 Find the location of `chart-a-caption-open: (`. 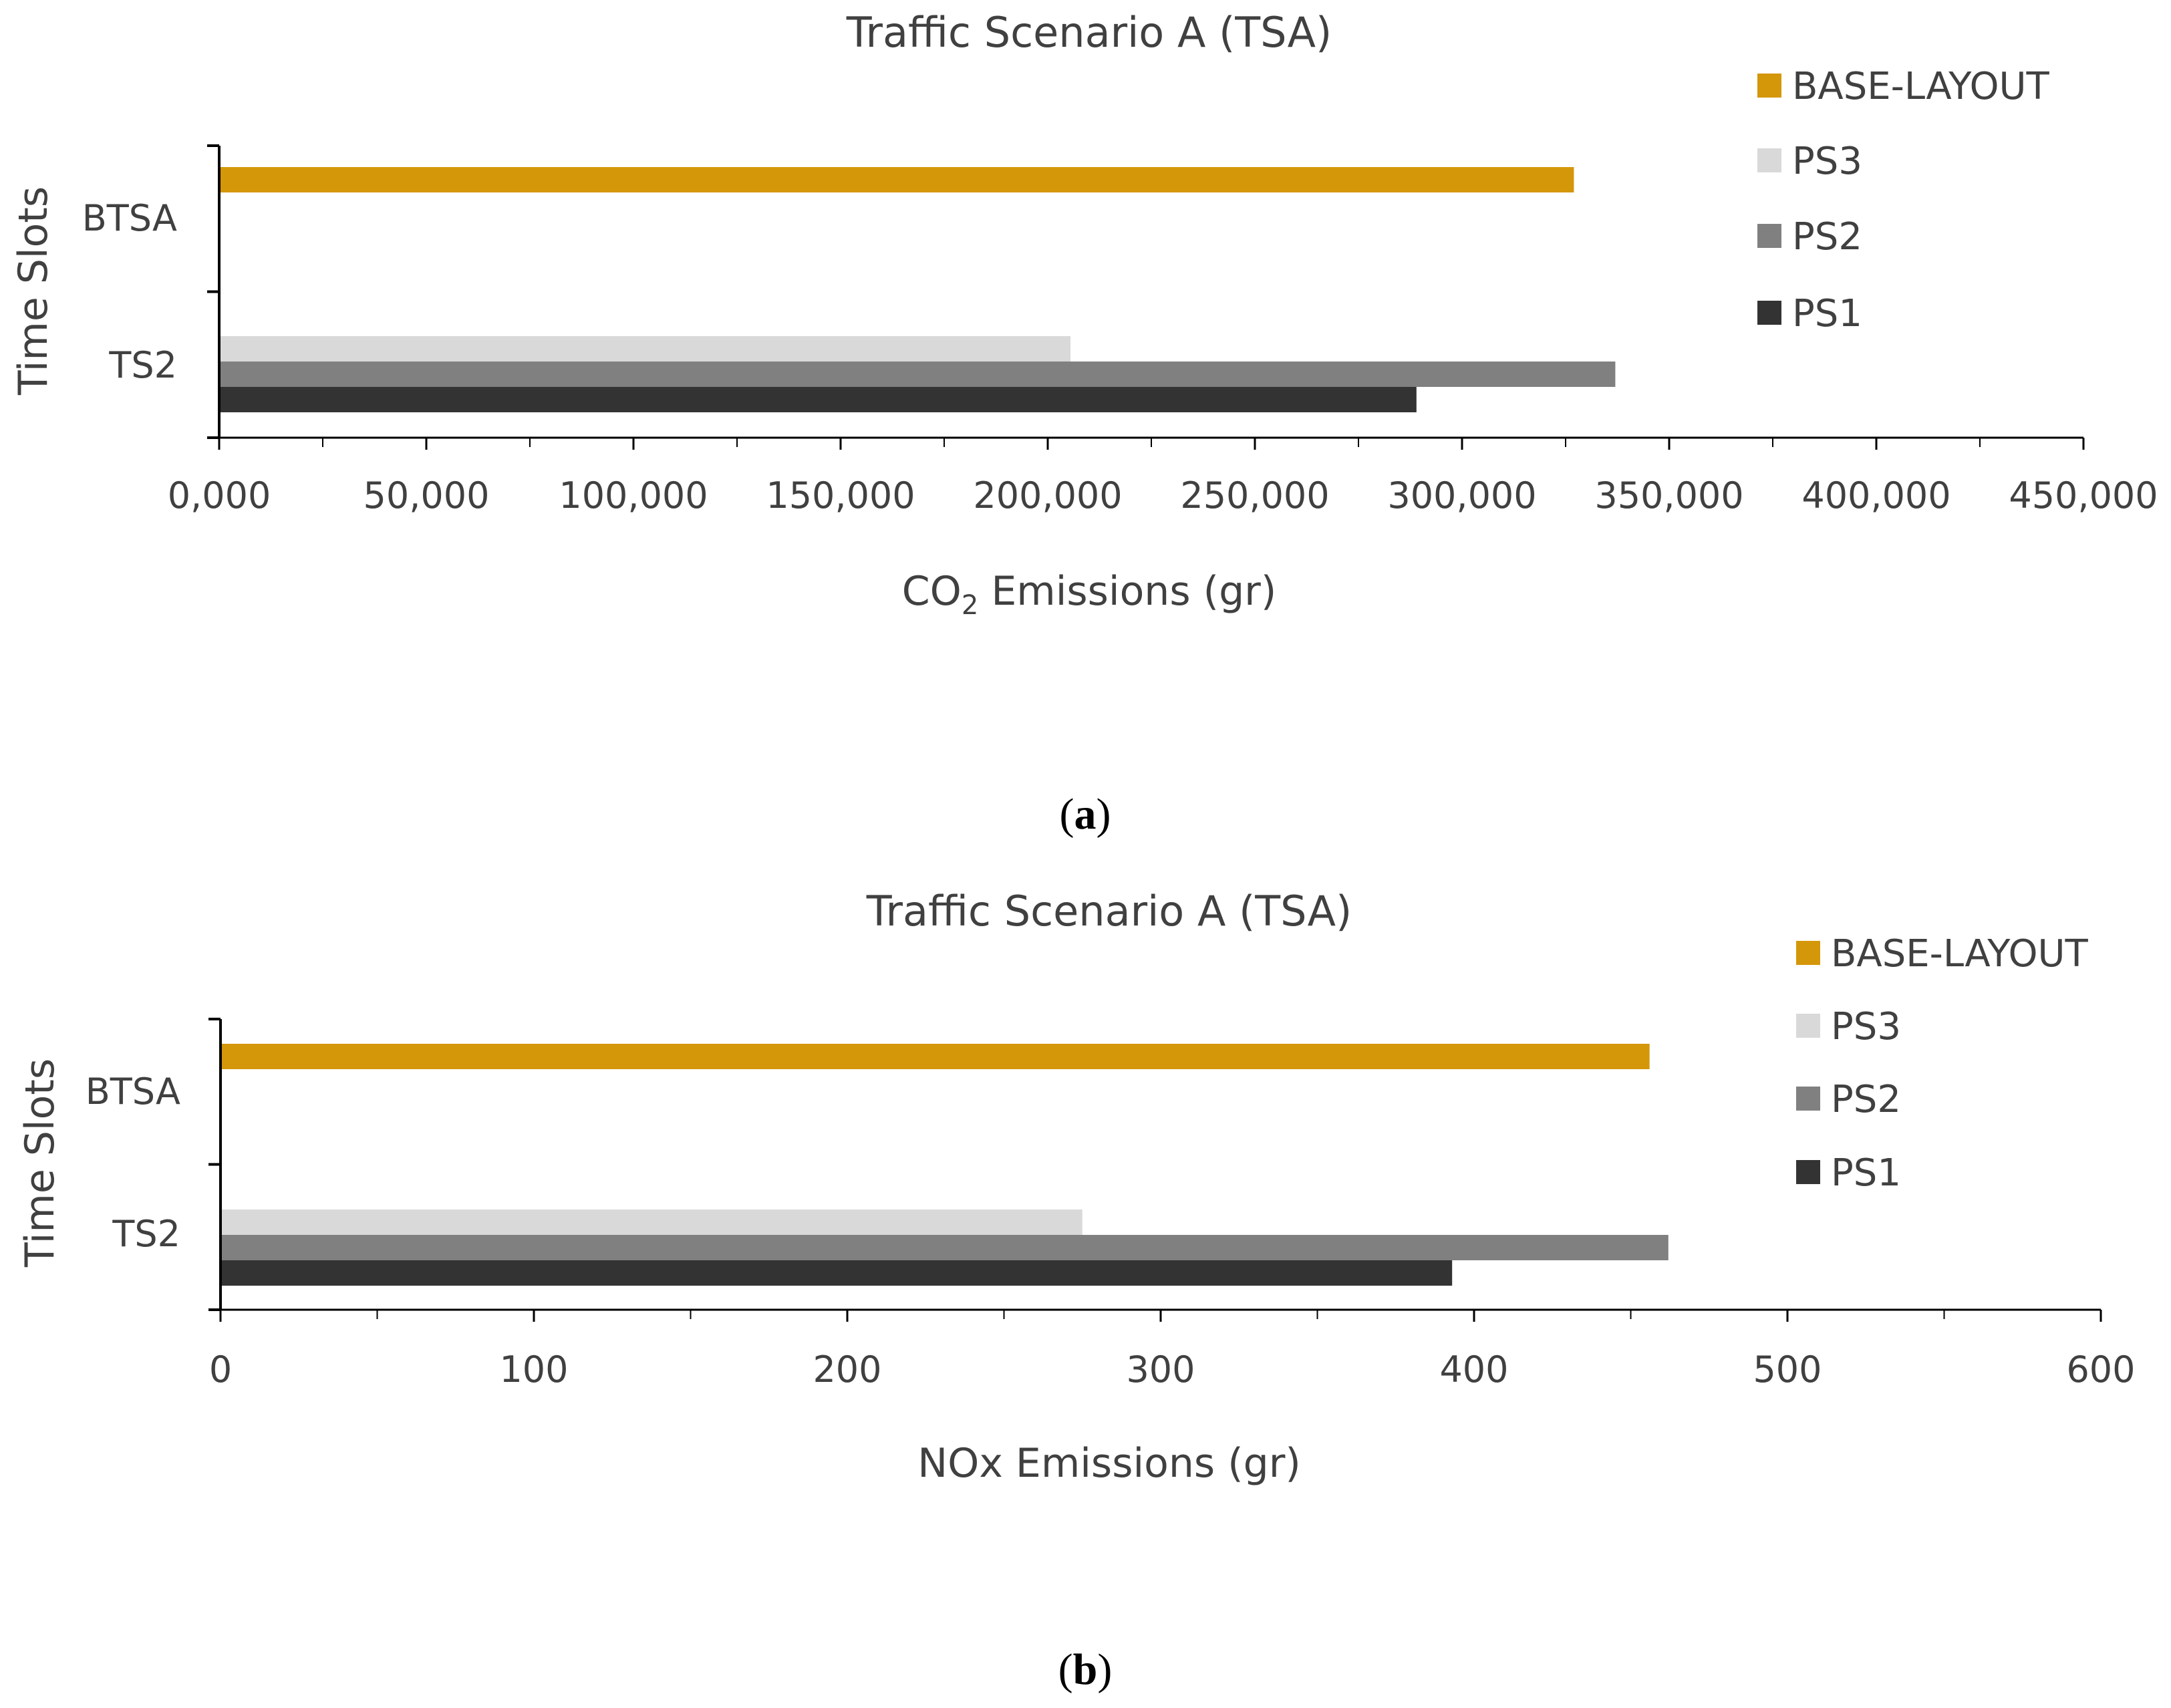

chart-a-caption-open: ( is located at coordinates (1067, 814).